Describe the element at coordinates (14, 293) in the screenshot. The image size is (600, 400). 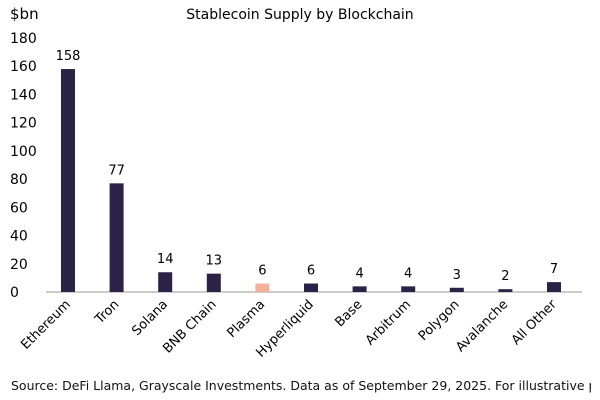
I see `y-tick-label: 0` at that location.